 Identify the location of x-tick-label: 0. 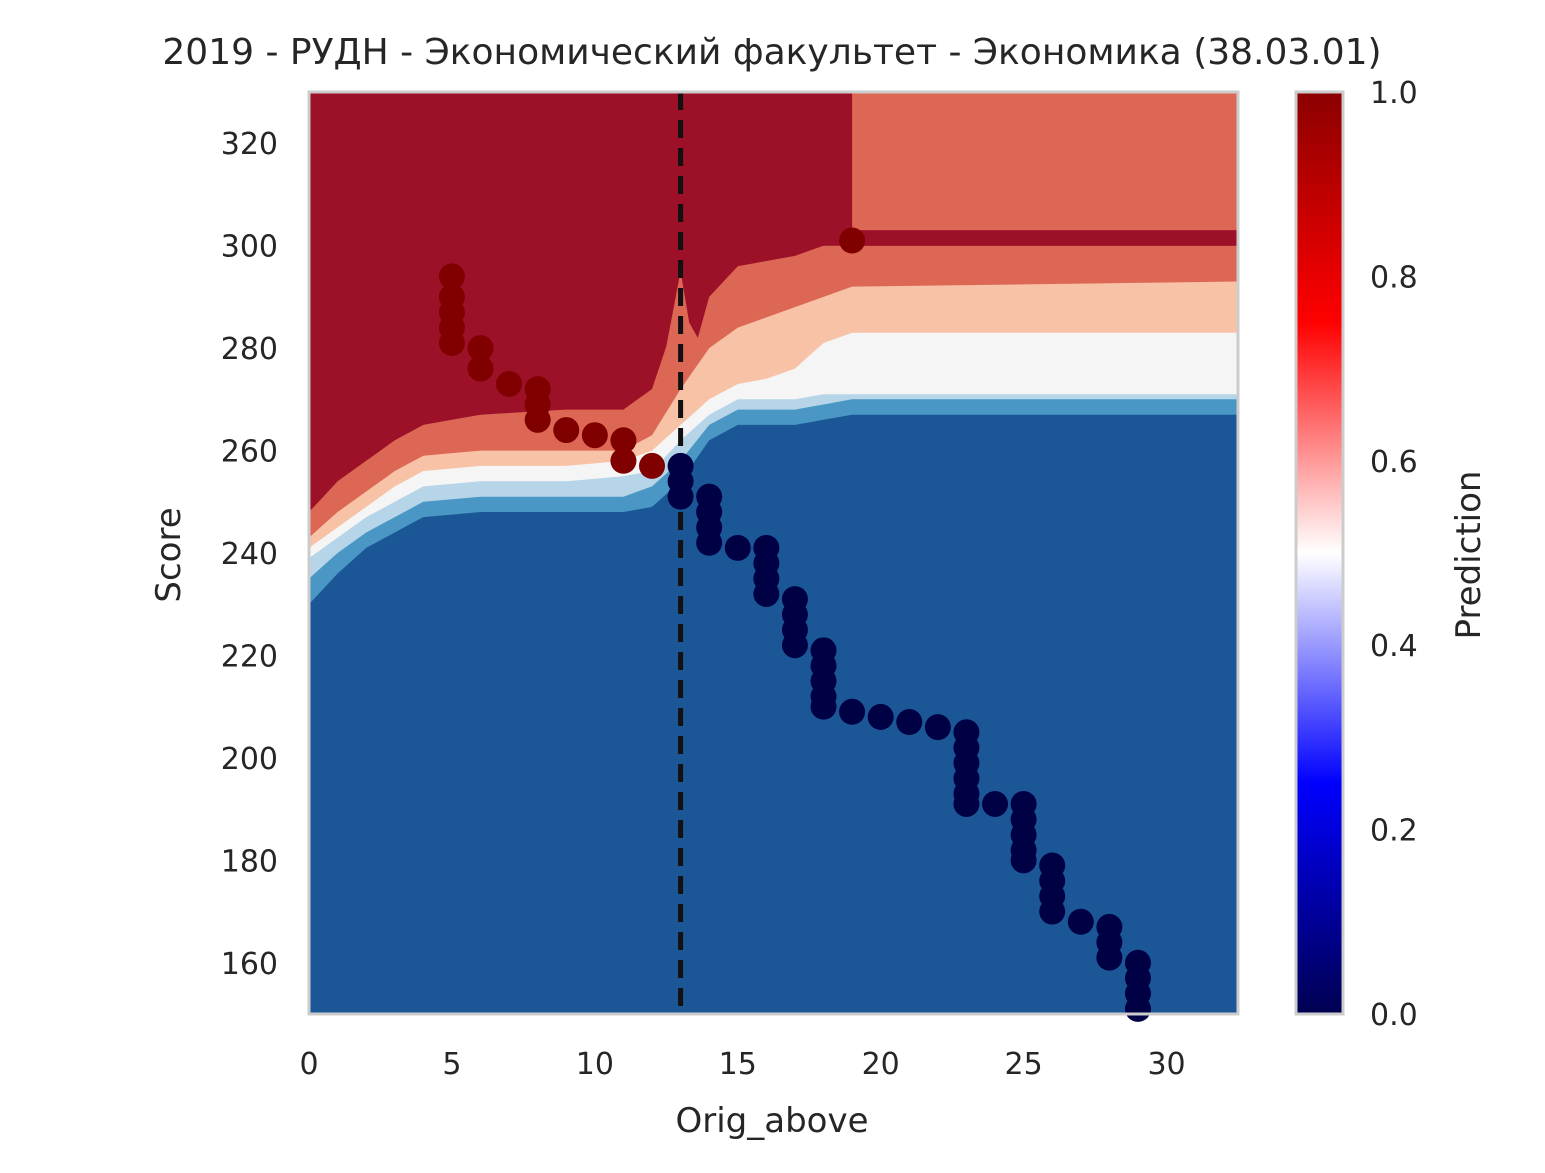
(308, 1064).